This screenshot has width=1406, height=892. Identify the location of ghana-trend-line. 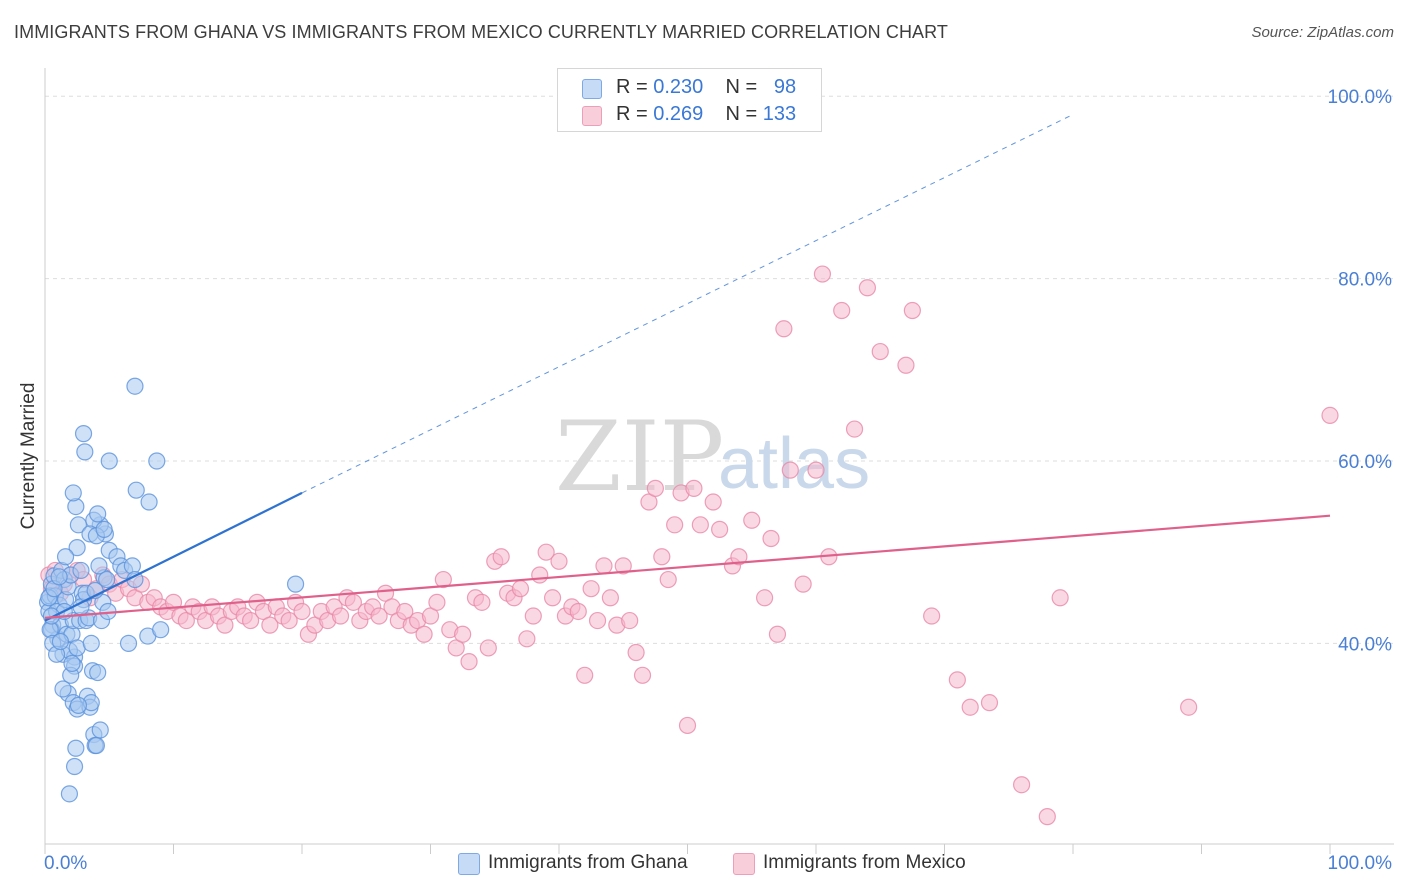
(173, 556).